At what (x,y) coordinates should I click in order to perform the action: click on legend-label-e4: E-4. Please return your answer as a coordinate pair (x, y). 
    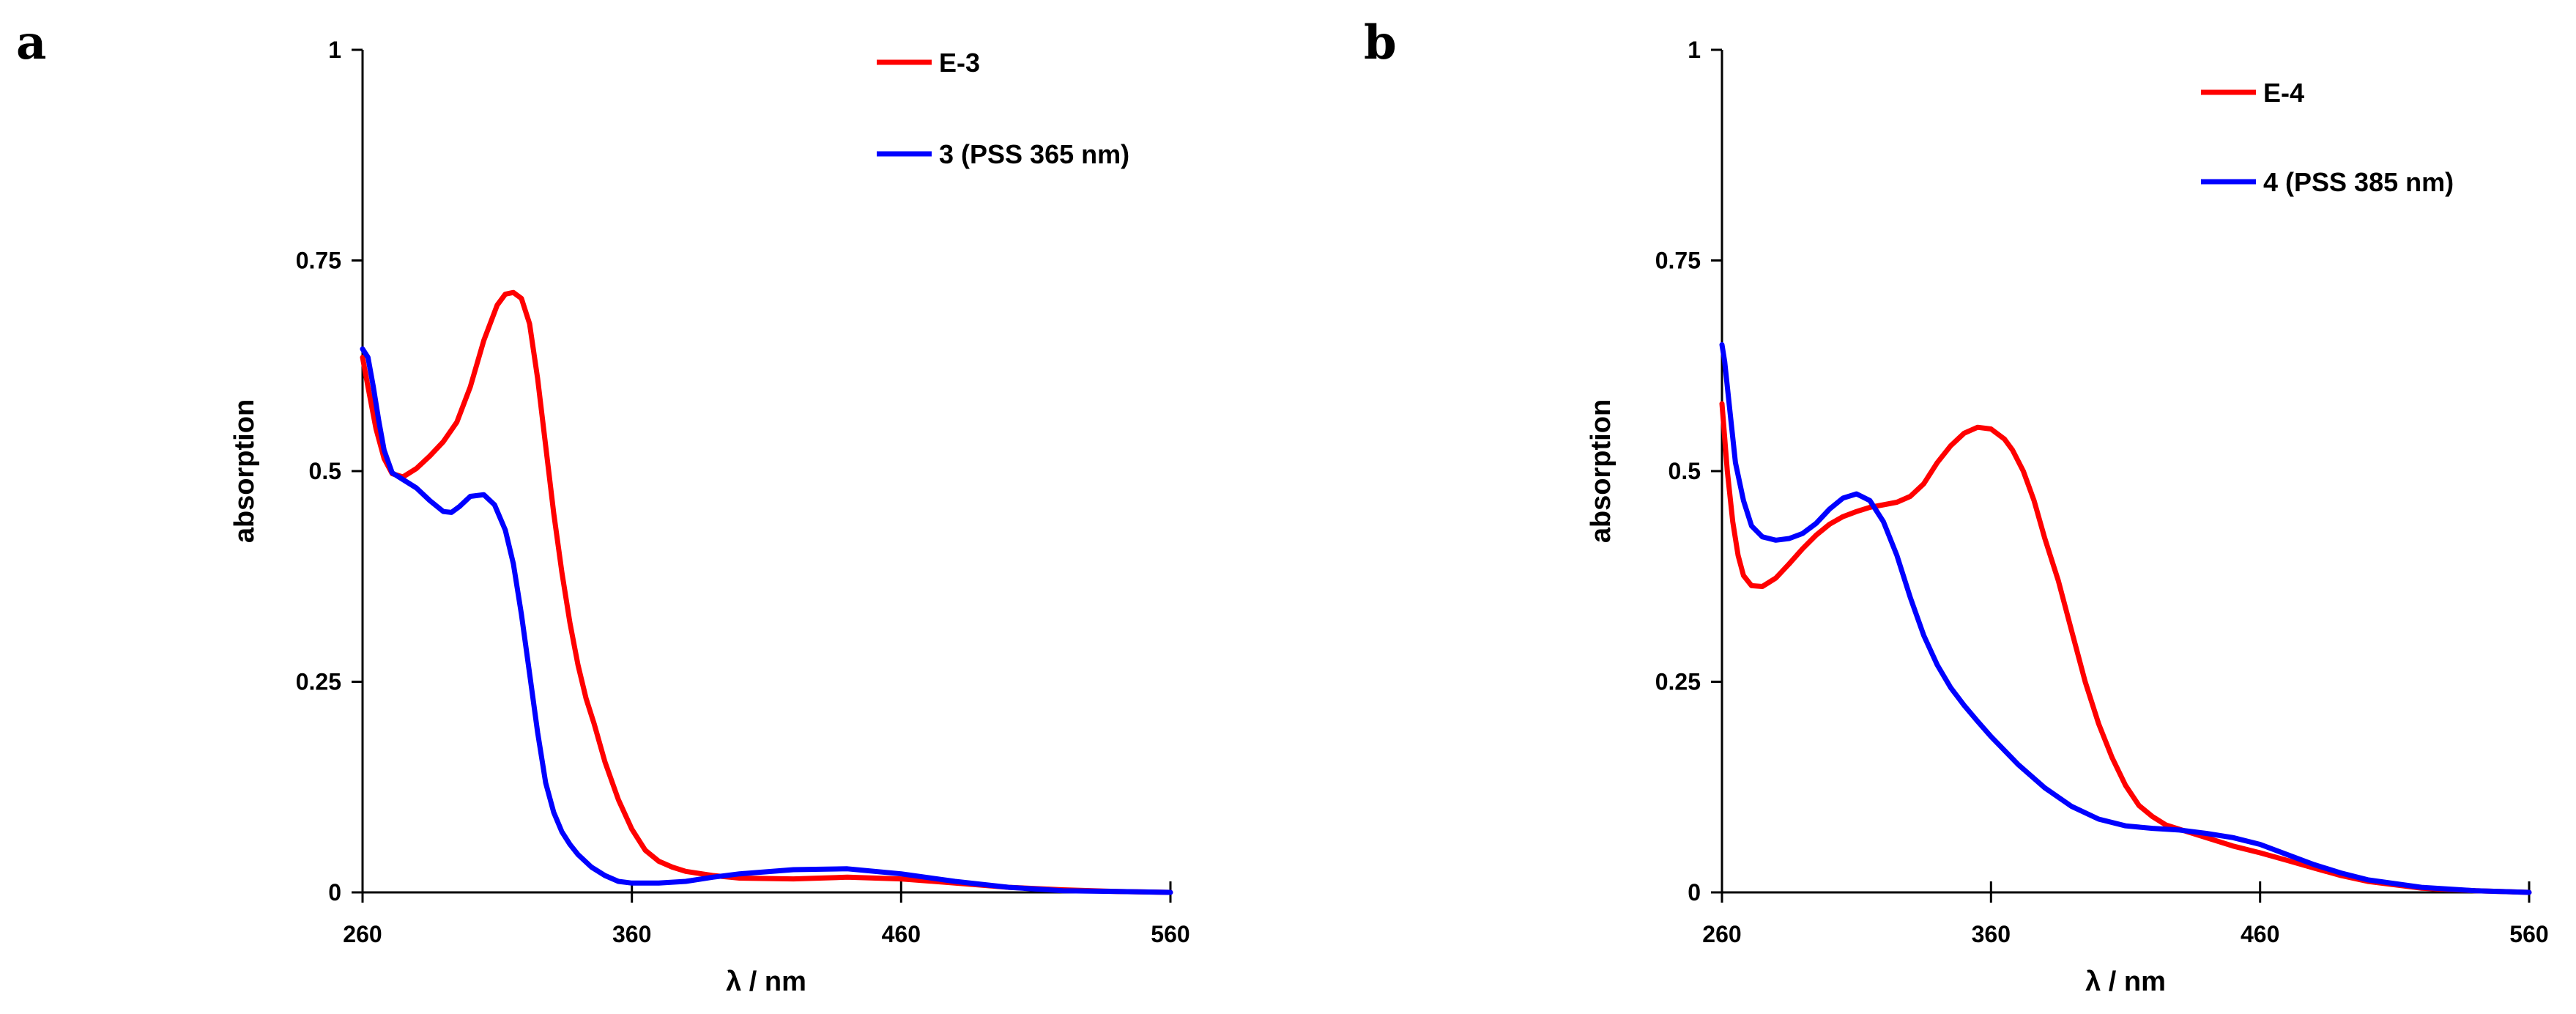
    Looking at the image, I should click on (2283, 93).